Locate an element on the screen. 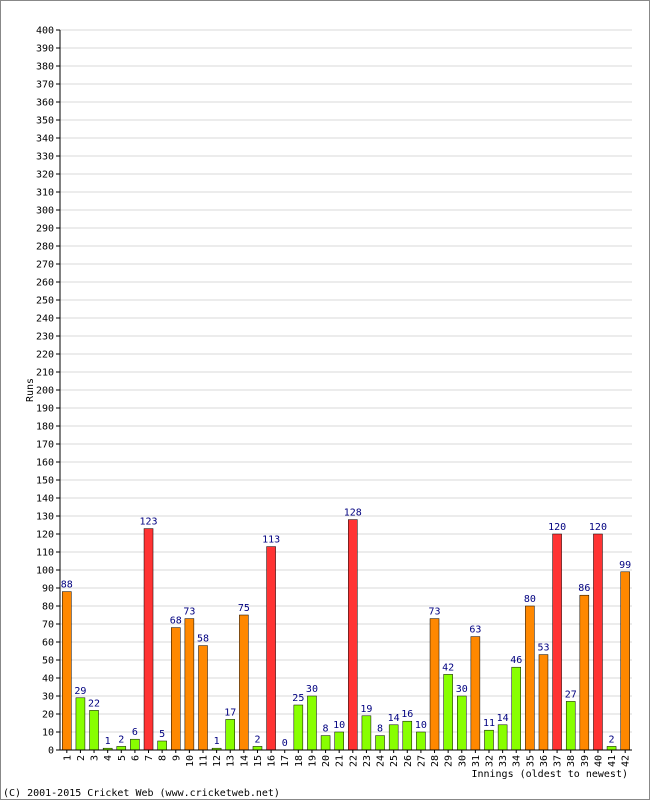  y-tick-label: 150 is located at coordinates (45, 481).